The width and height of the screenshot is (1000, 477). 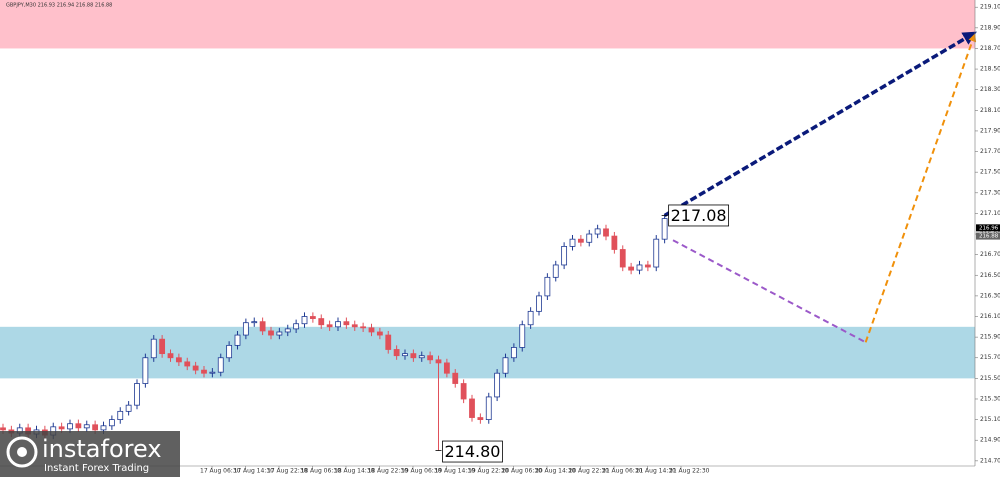 What do you see at coordinates (990, 89) in the screenshot?
I see `y-tick-label: 218.30` at bounding box center [990, 89].